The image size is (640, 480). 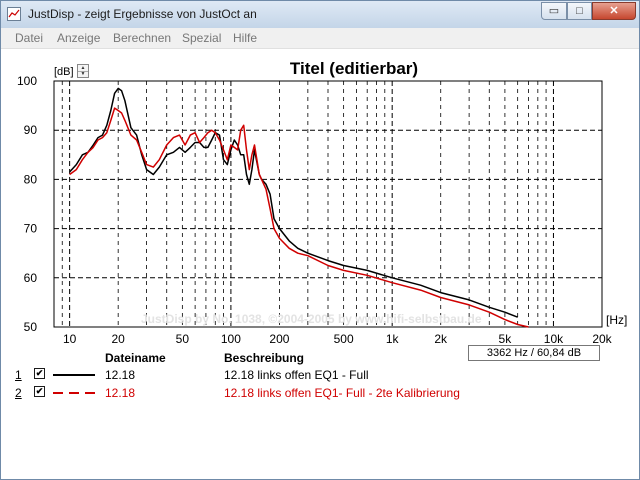 What do you see at coordinates (14, 14) in the screenshot?
I see `app-chart-icon` at bounding box center [14, 14].